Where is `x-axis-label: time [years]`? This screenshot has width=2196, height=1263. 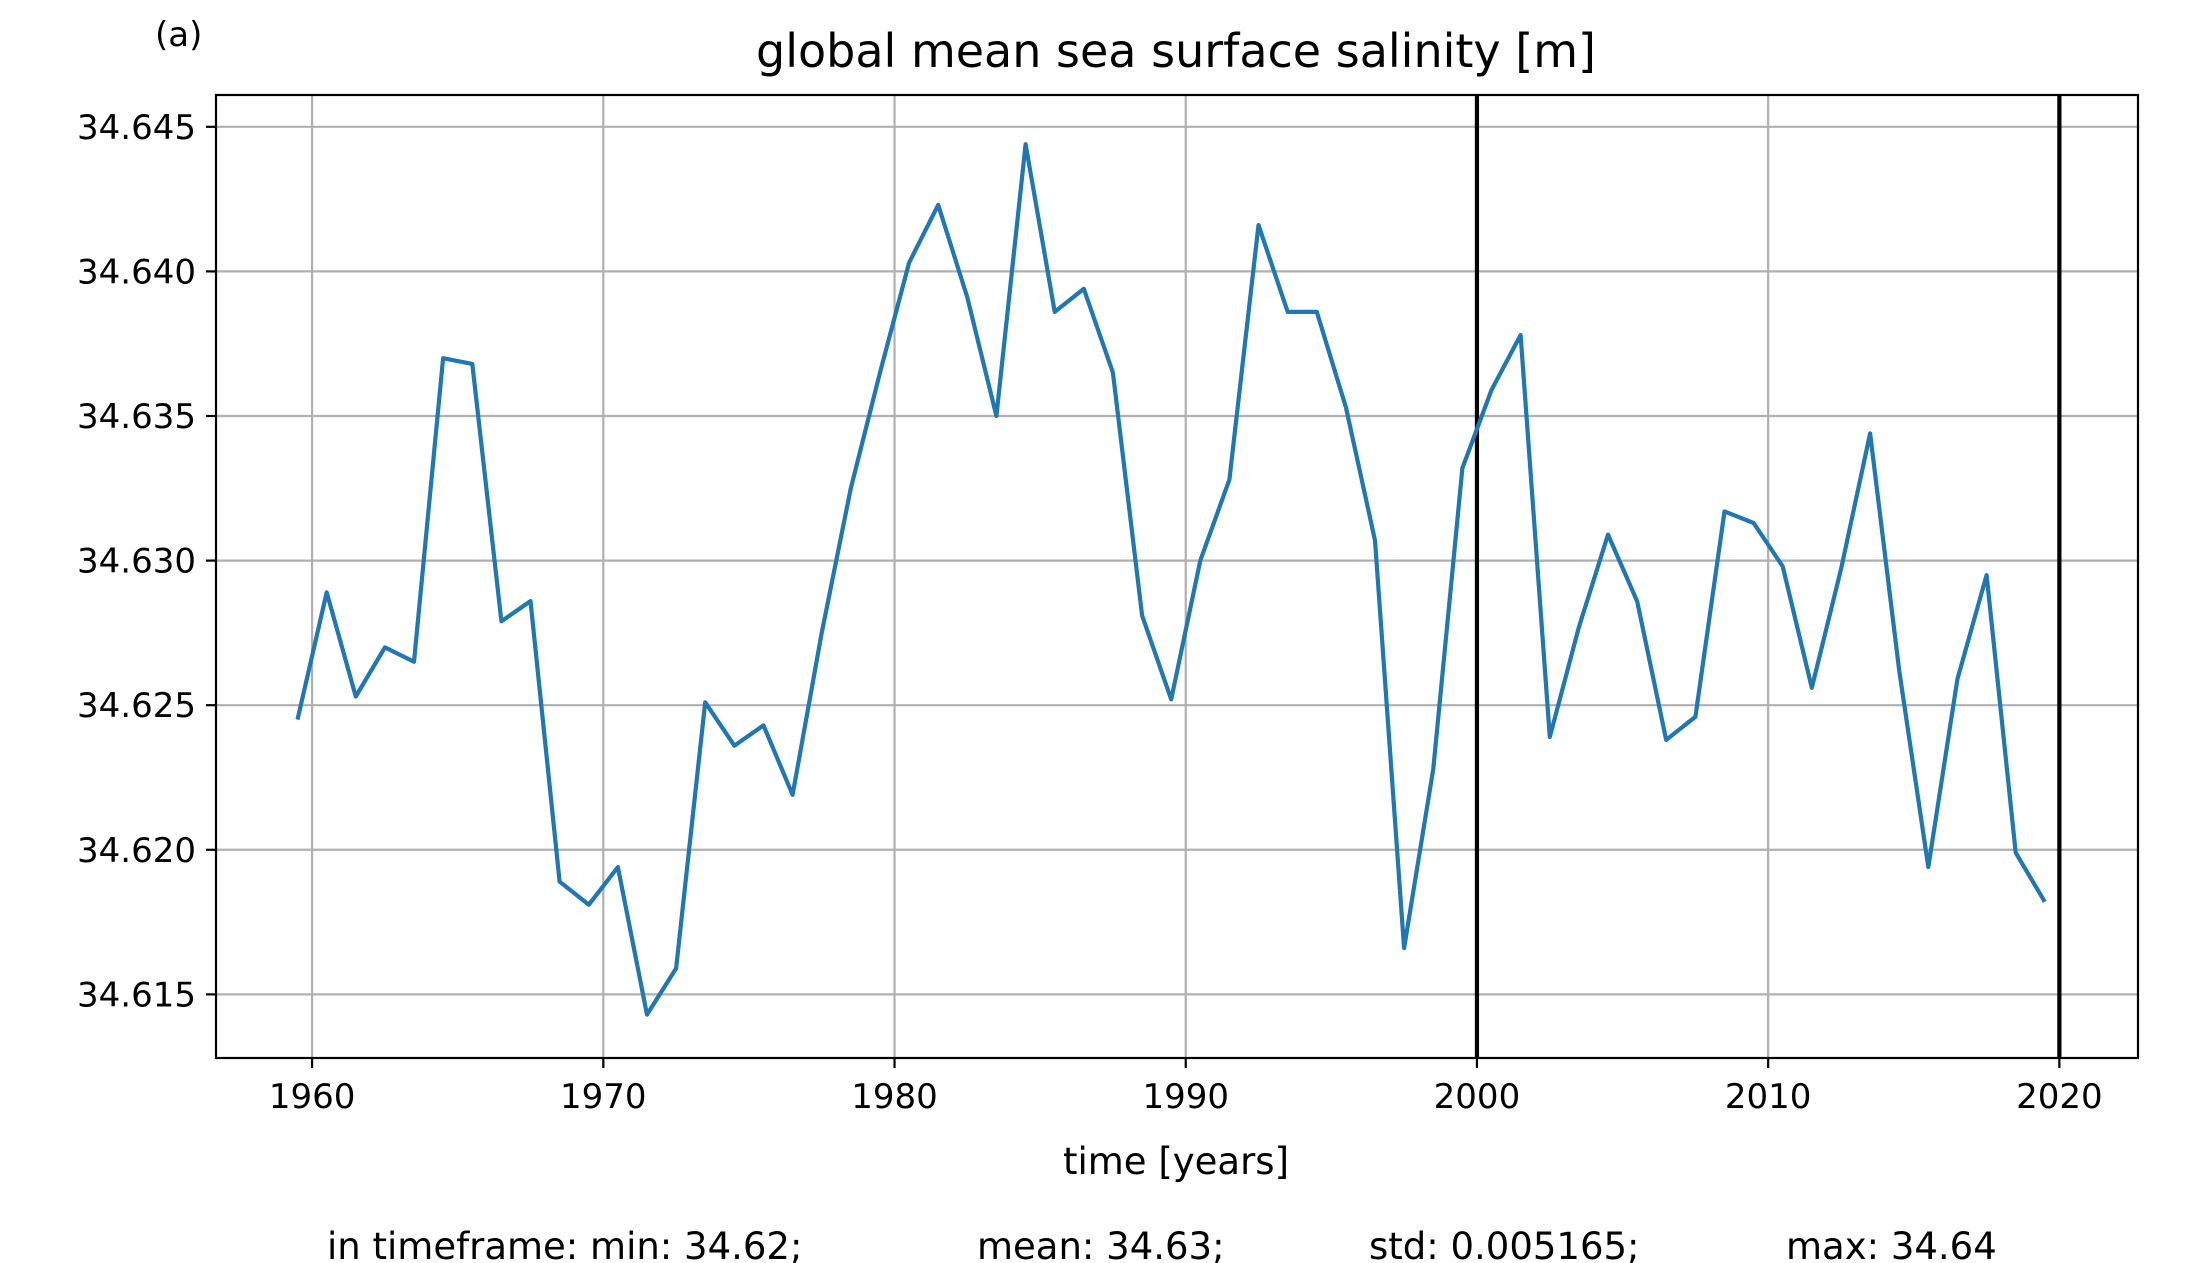 x-axis-label: time [years] is located at coordinates (1176, 1161).